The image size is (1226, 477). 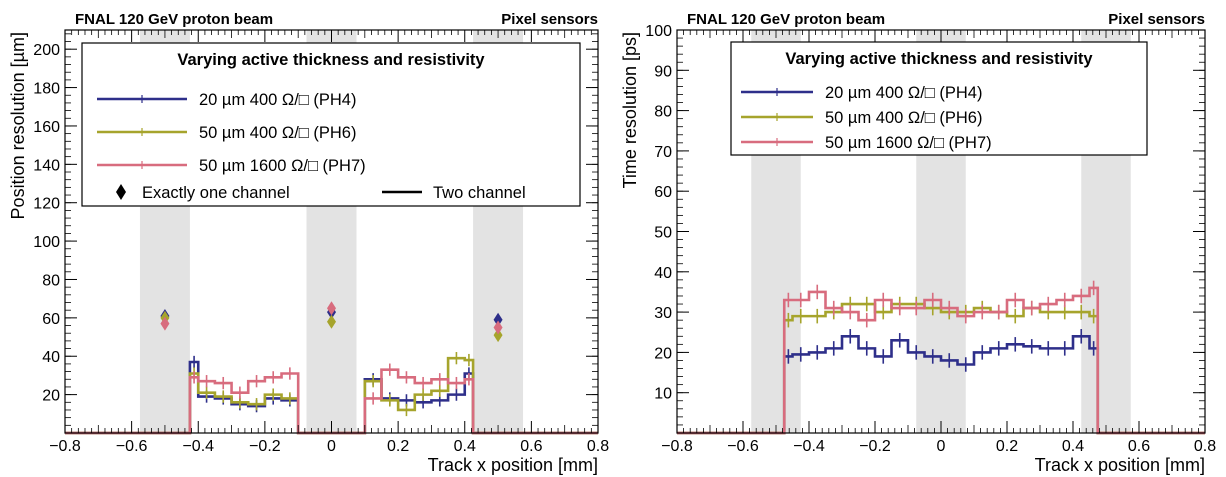 What do you see at coordinates (498, 319) in the screenshot?
I see `single-channel-point-ph4` at bounding box center [498, 319].